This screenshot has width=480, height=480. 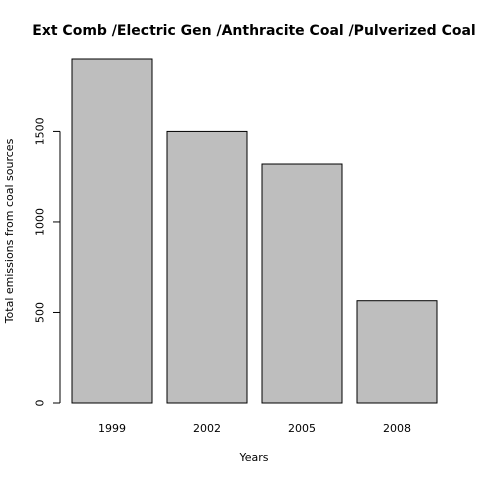 I want to click on x-tick-label-2005: 2005, so click(x=302, y=428).